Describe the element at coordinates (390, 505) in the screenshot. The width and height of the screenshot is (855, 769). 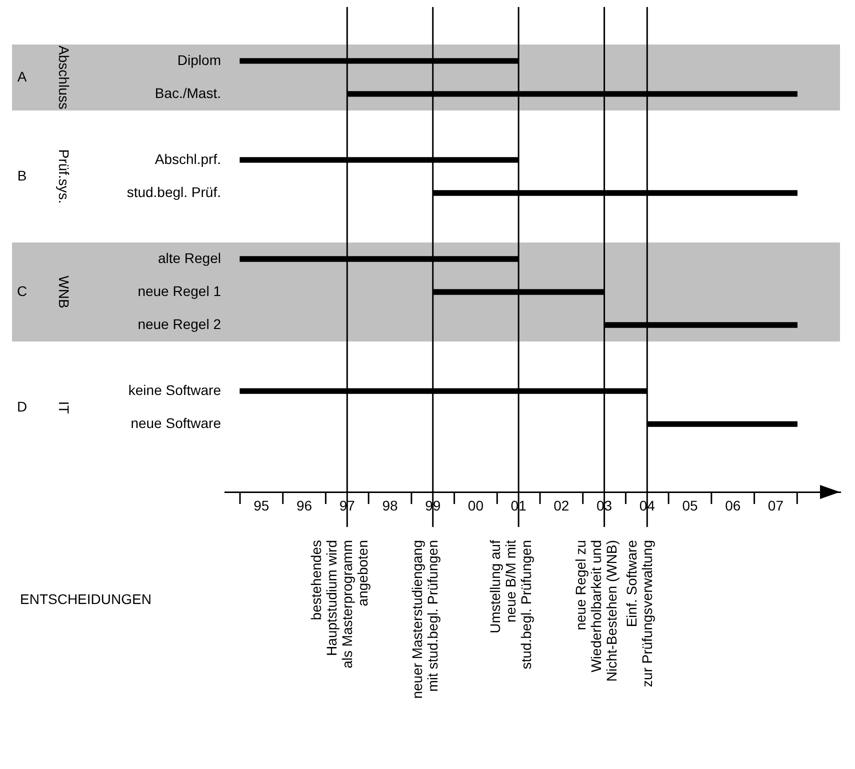
I see `x-tick-label: 98` at that location.